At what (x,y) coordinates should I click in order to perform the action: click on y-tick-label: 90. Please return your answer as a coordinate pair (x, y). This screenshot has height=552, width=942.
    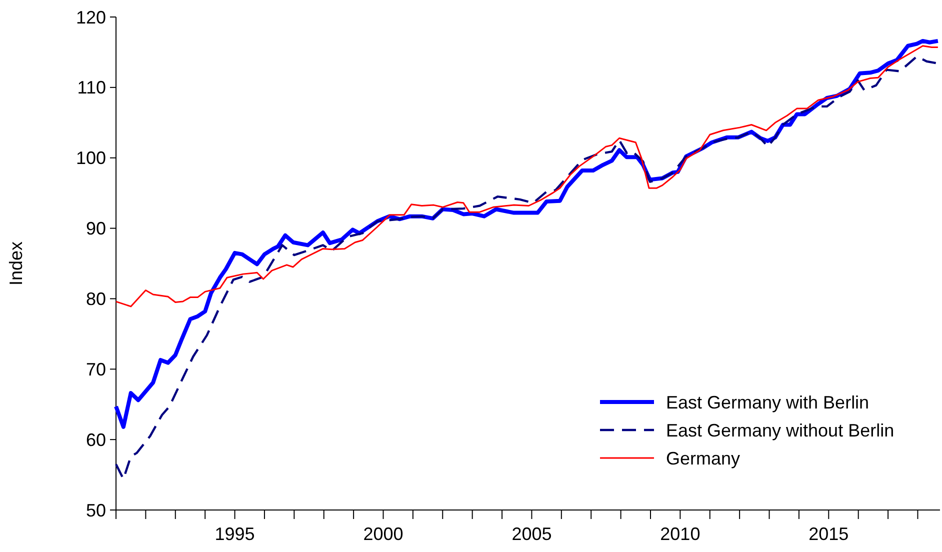
    Looking at the image, I should click on (96, 228).